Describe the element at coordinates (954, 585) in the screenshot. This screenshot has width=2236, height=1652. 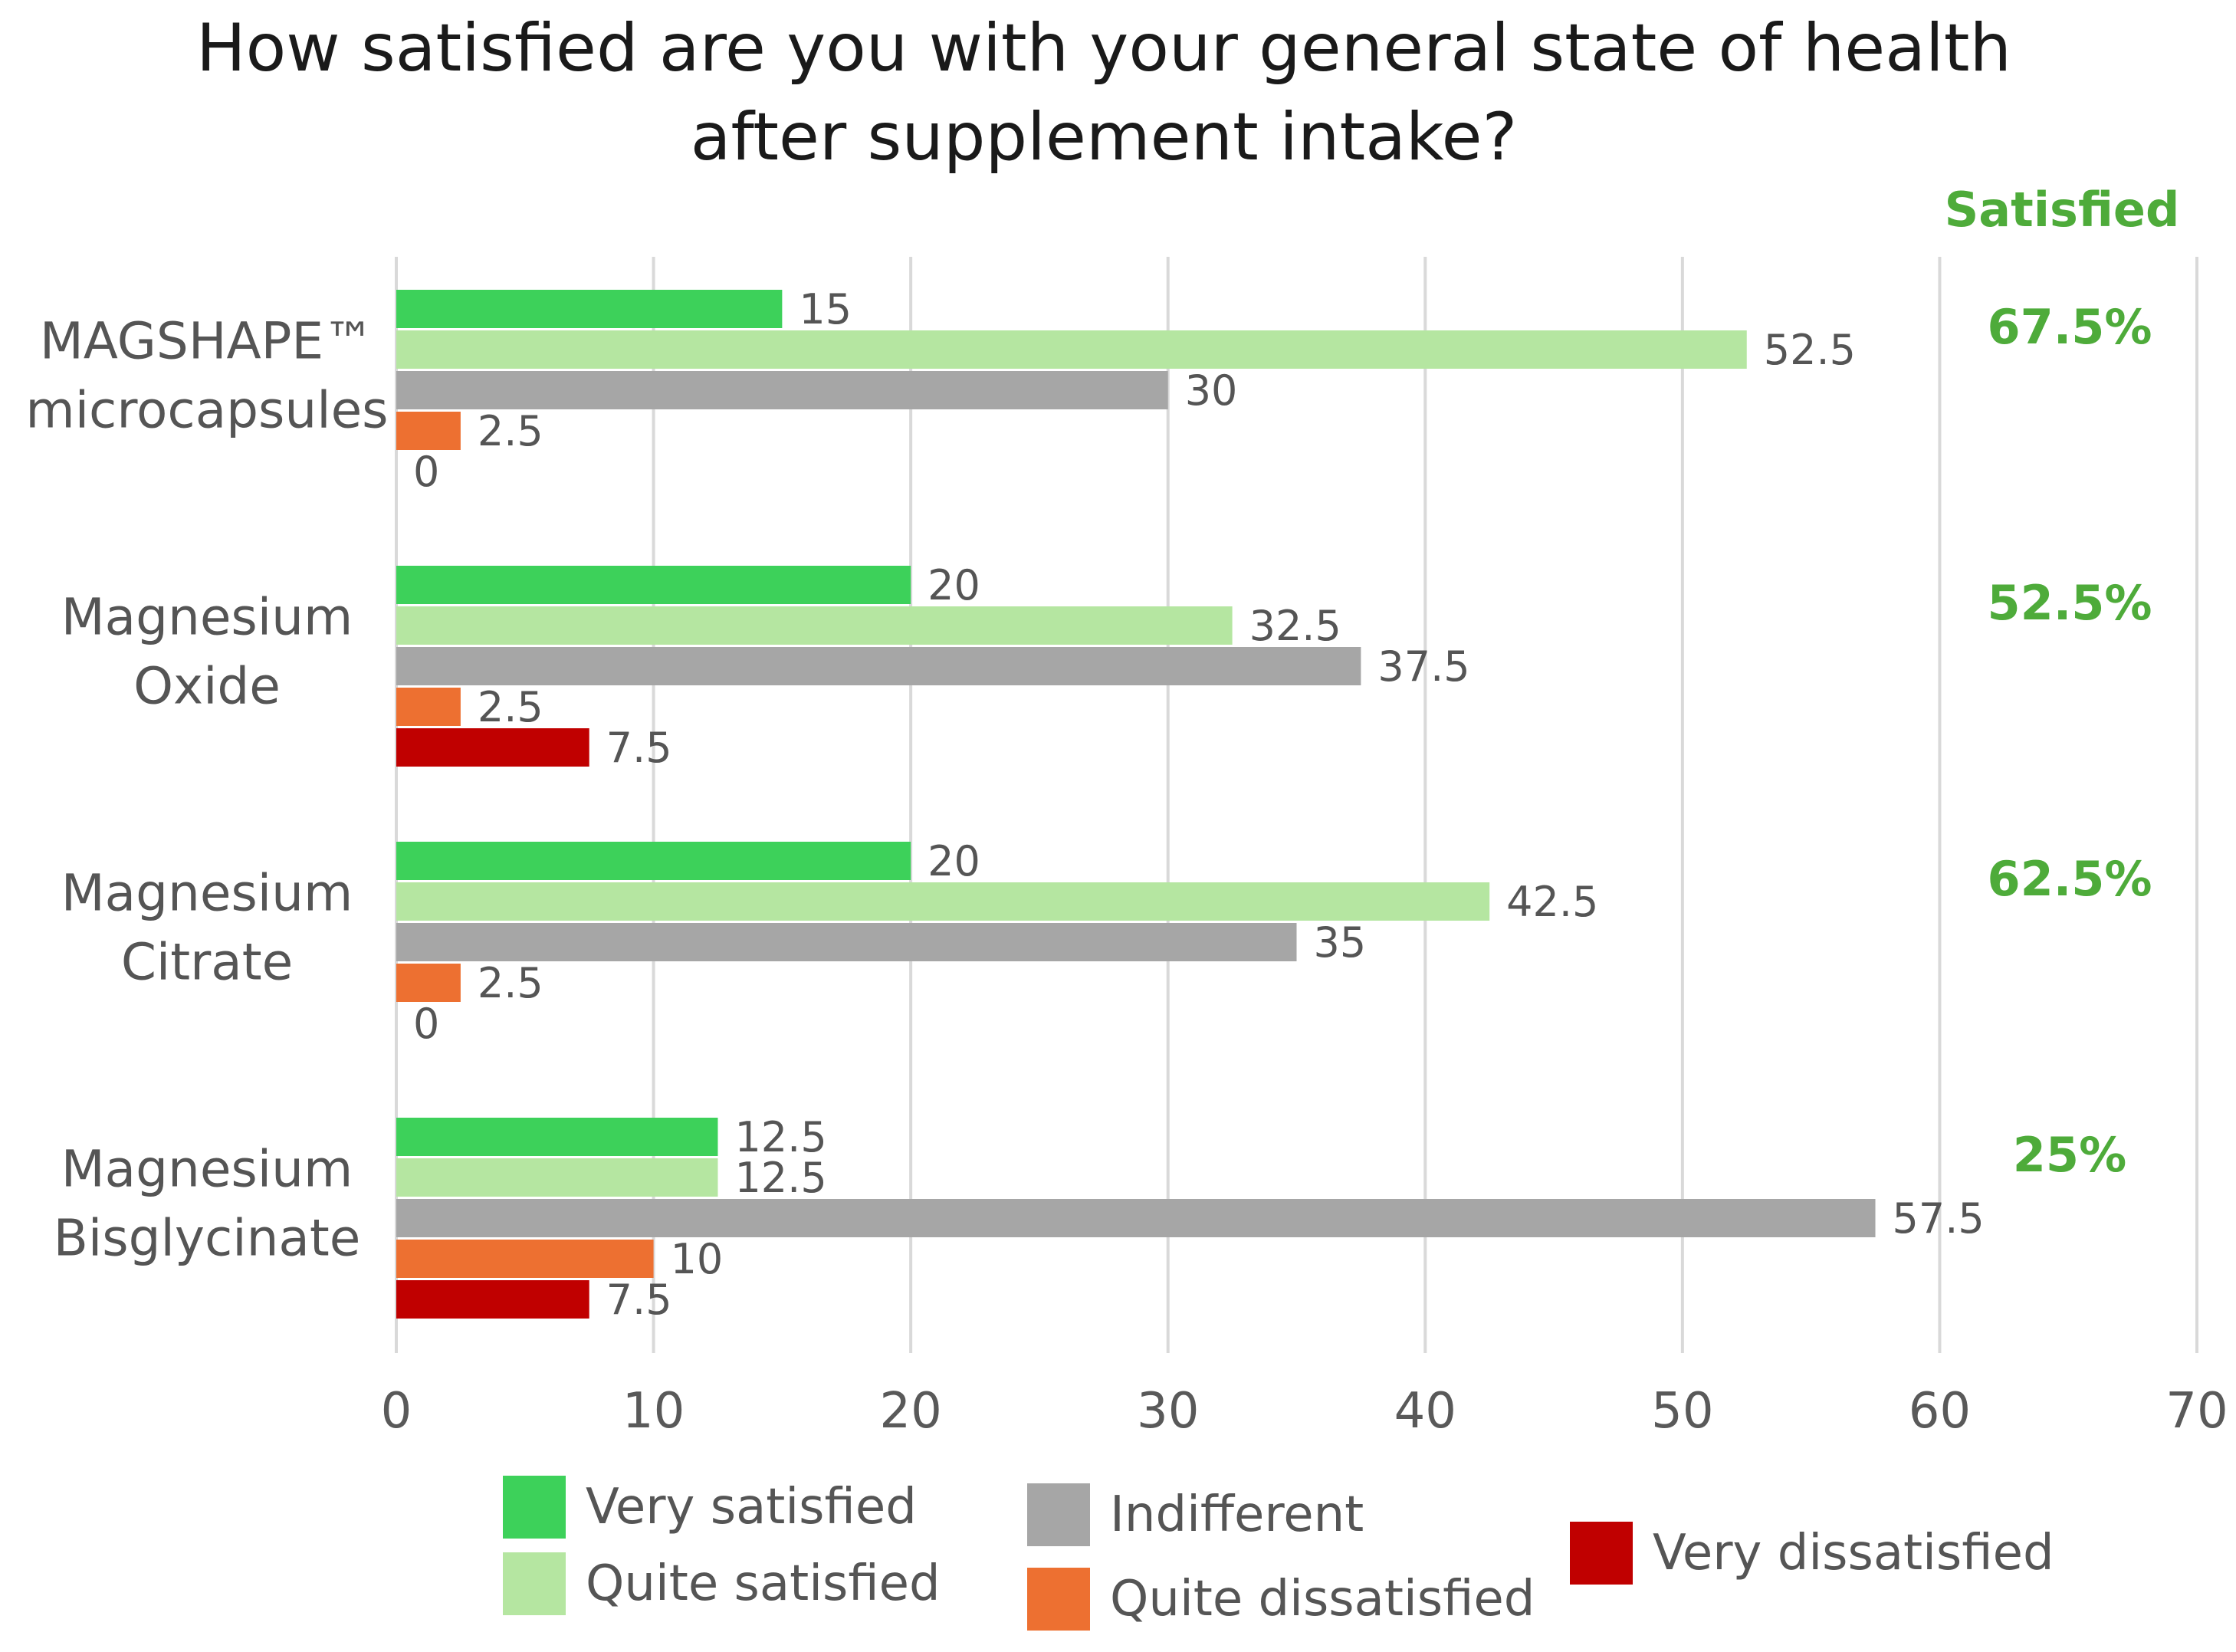
I see `value-label-1-0: 20` at that location.